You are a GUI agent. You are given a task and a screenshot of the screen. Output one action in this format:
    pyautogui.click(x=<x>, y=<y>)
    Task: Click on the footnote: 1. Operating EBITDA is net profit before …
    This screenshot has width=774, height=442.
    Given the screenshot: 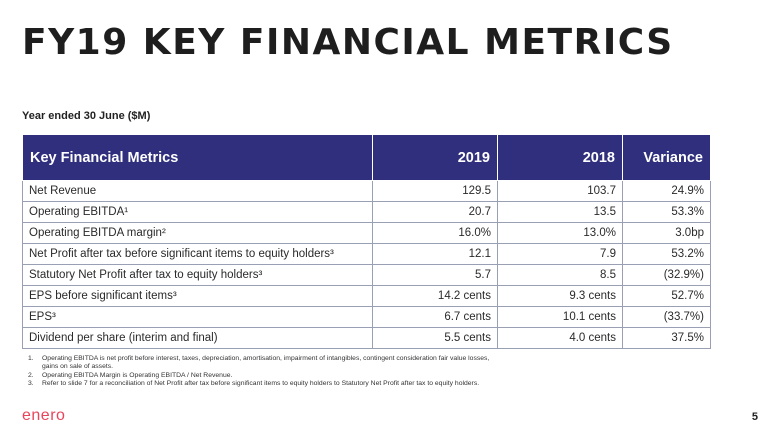 What is the action you would take?
    pyautogui.click(x=263, y=363)
    